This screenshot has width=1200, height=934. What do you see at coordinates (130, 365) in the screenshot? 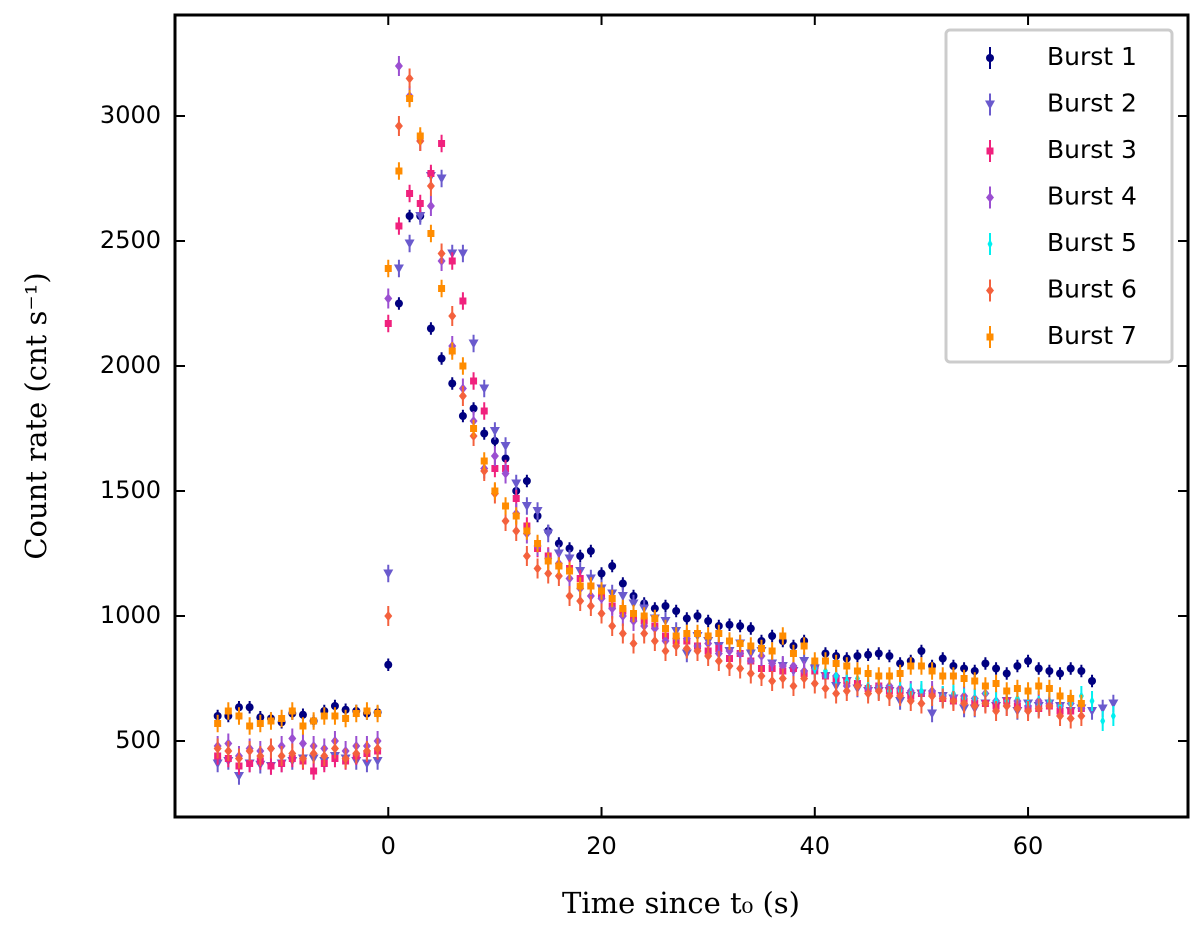
I see `y-tick-label: 2000` at bounding box center [130, 365].